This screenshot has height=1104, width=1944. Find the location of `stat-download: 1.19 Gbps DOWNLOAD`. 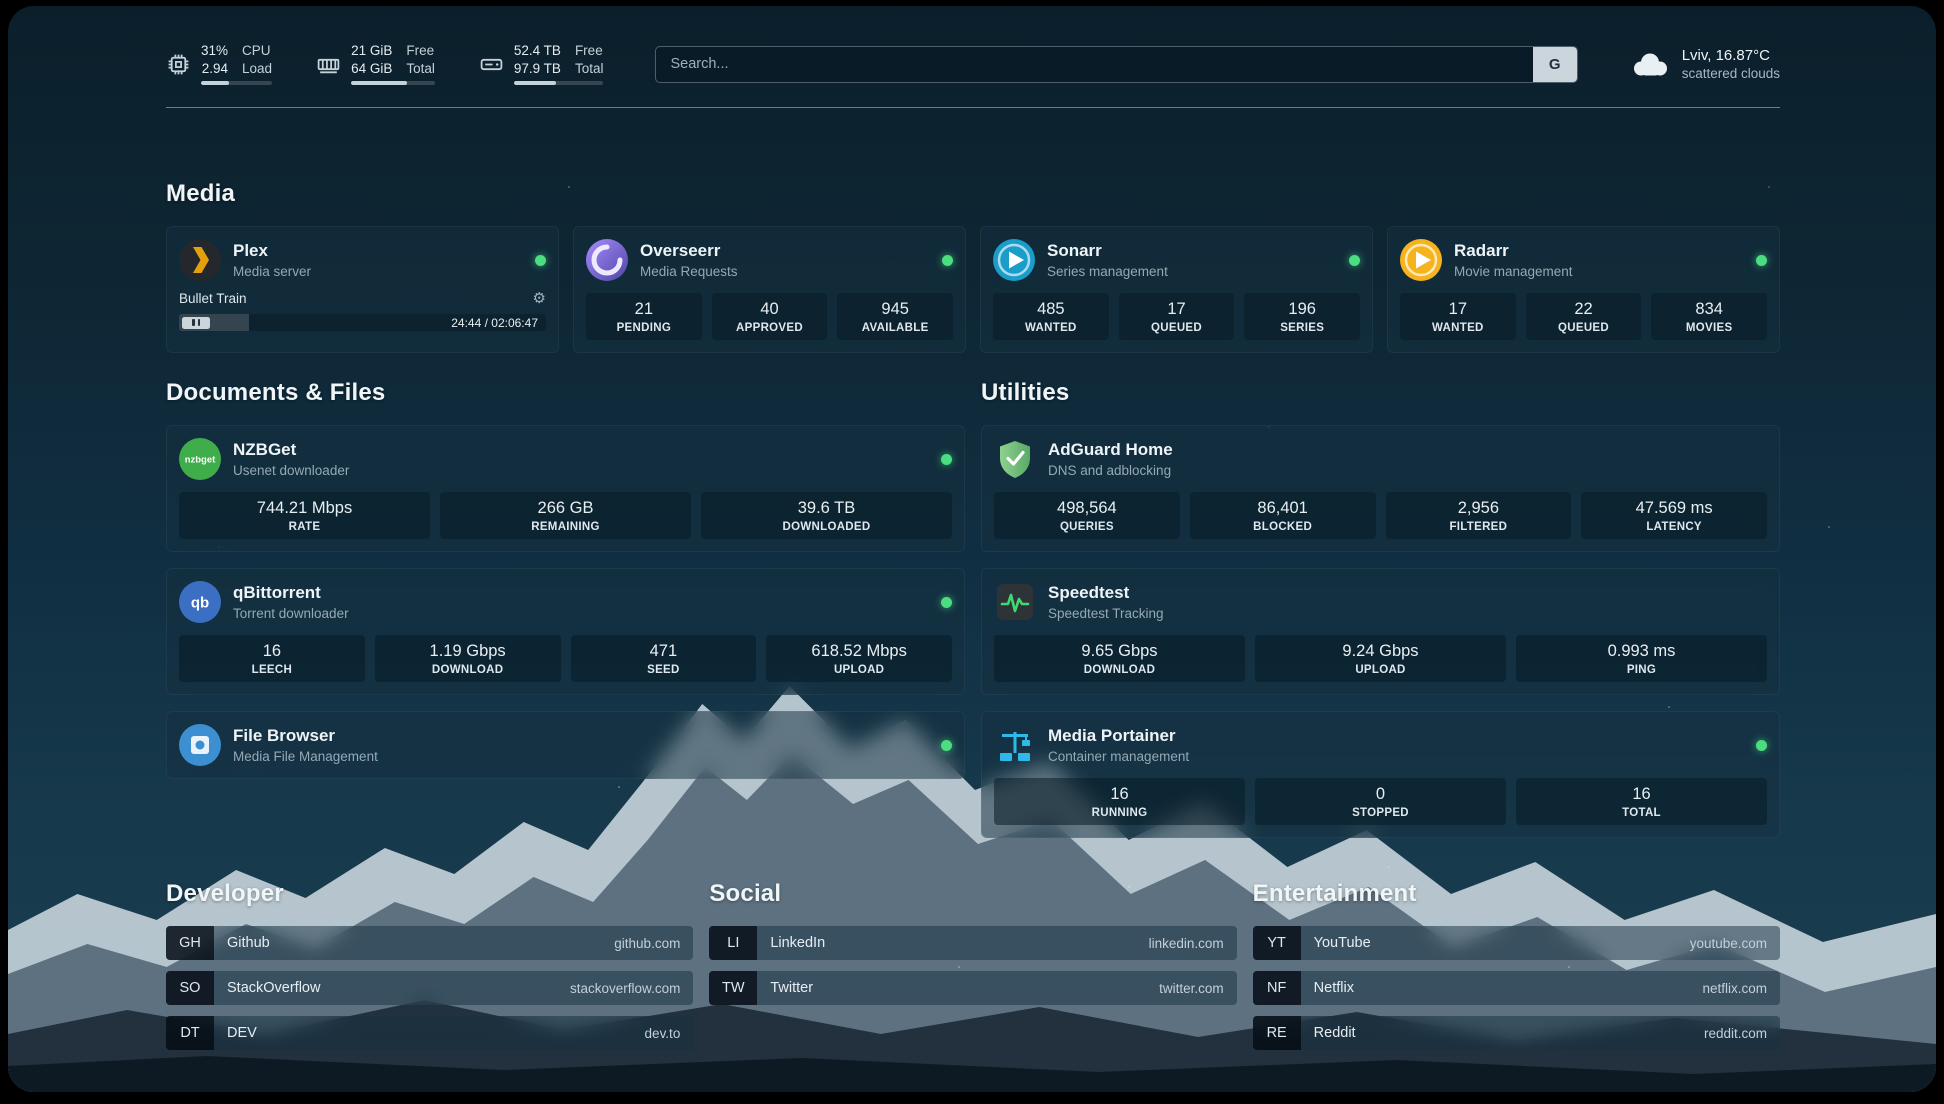

stat-download: 1.19 Gbps DOWNLOAD is located at coordinates (467, 658).